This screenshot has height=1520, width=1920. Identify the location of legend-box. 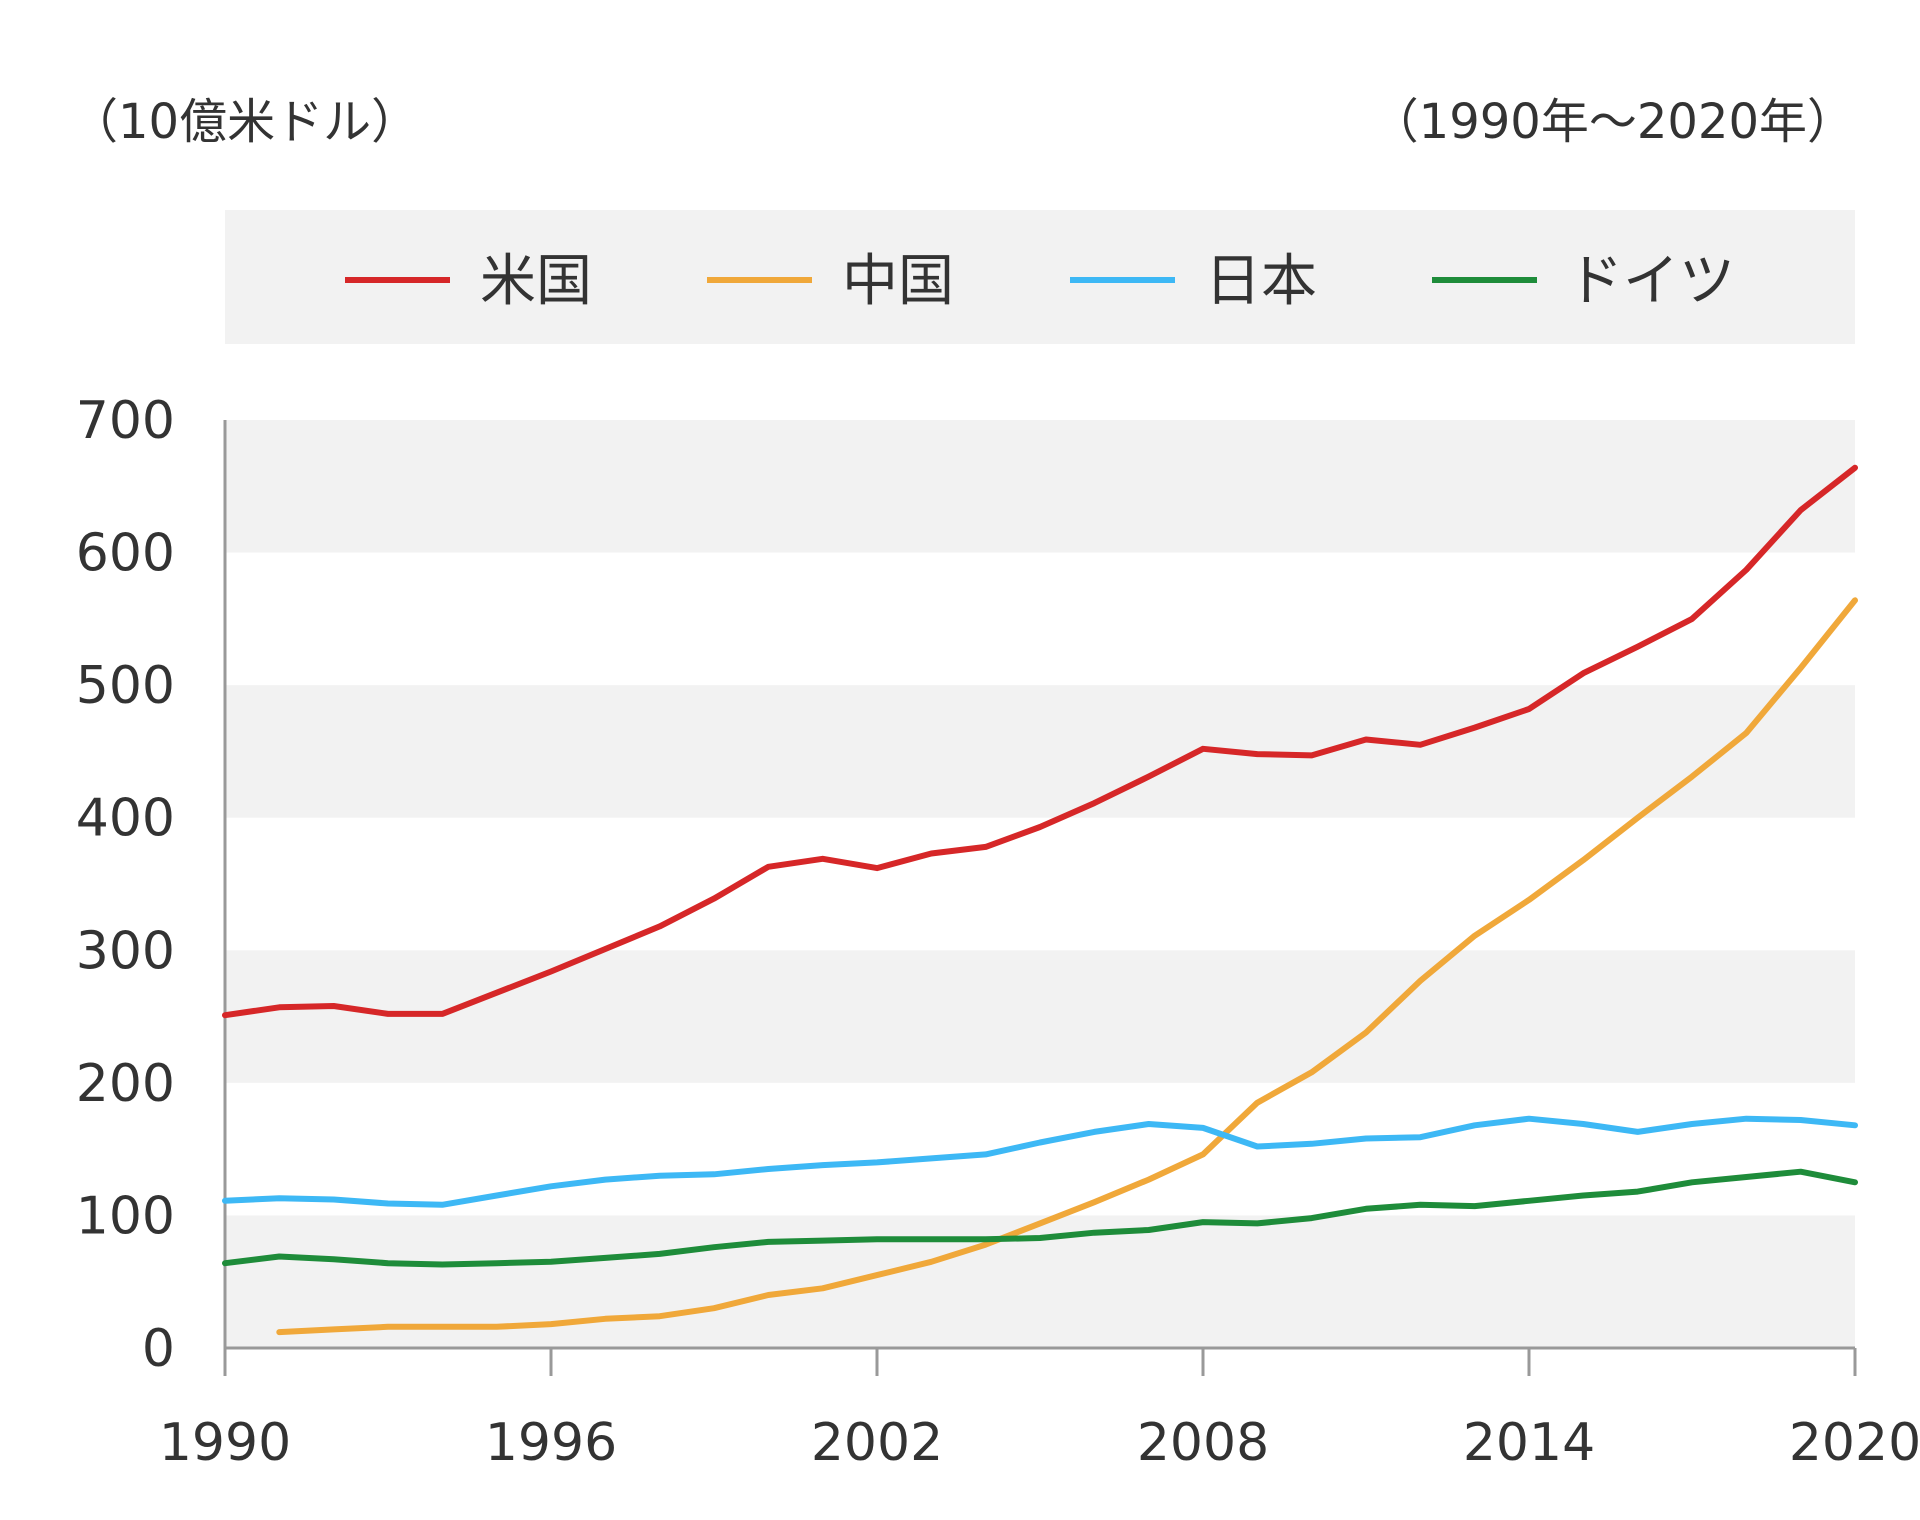
(1040, 277).